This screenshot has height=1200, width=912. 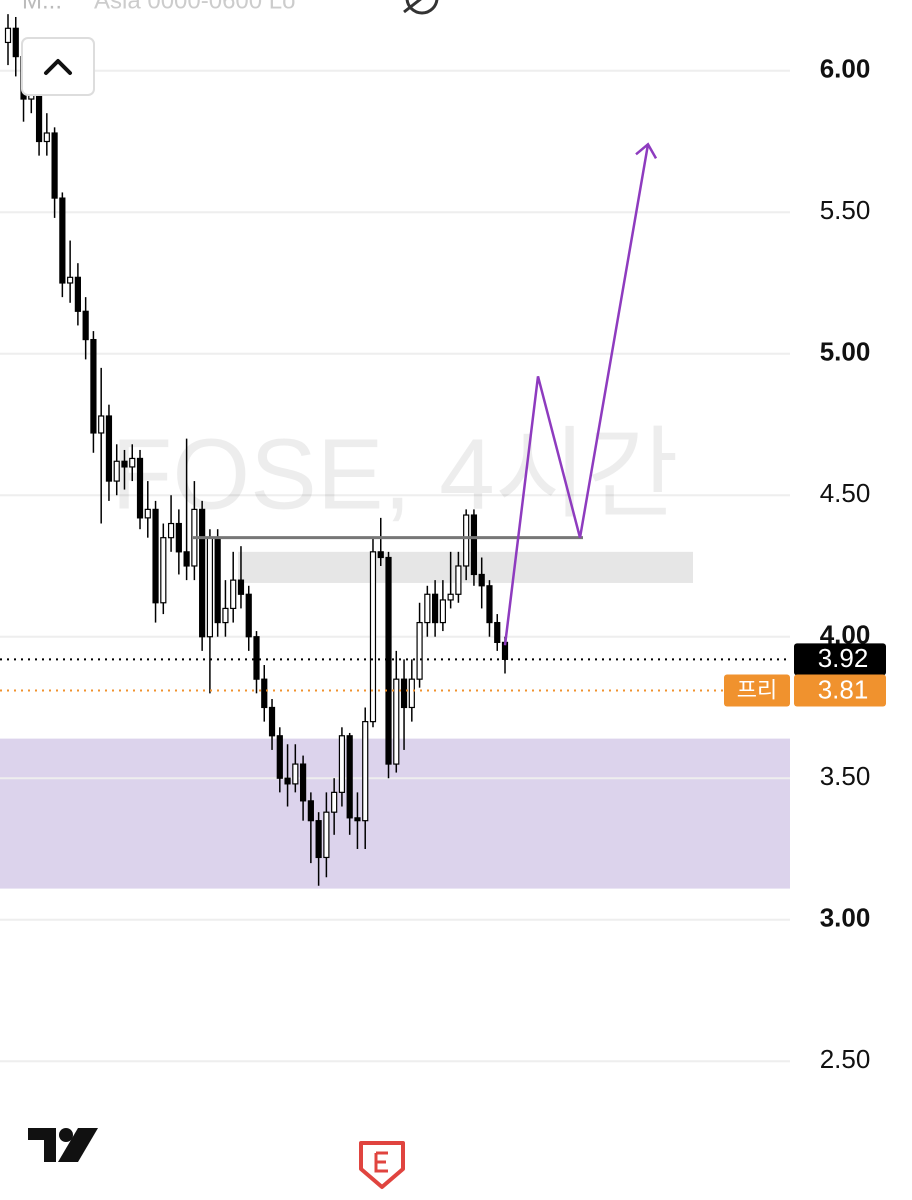 I want to click on pre-price-box, so click(x=840, y=690).